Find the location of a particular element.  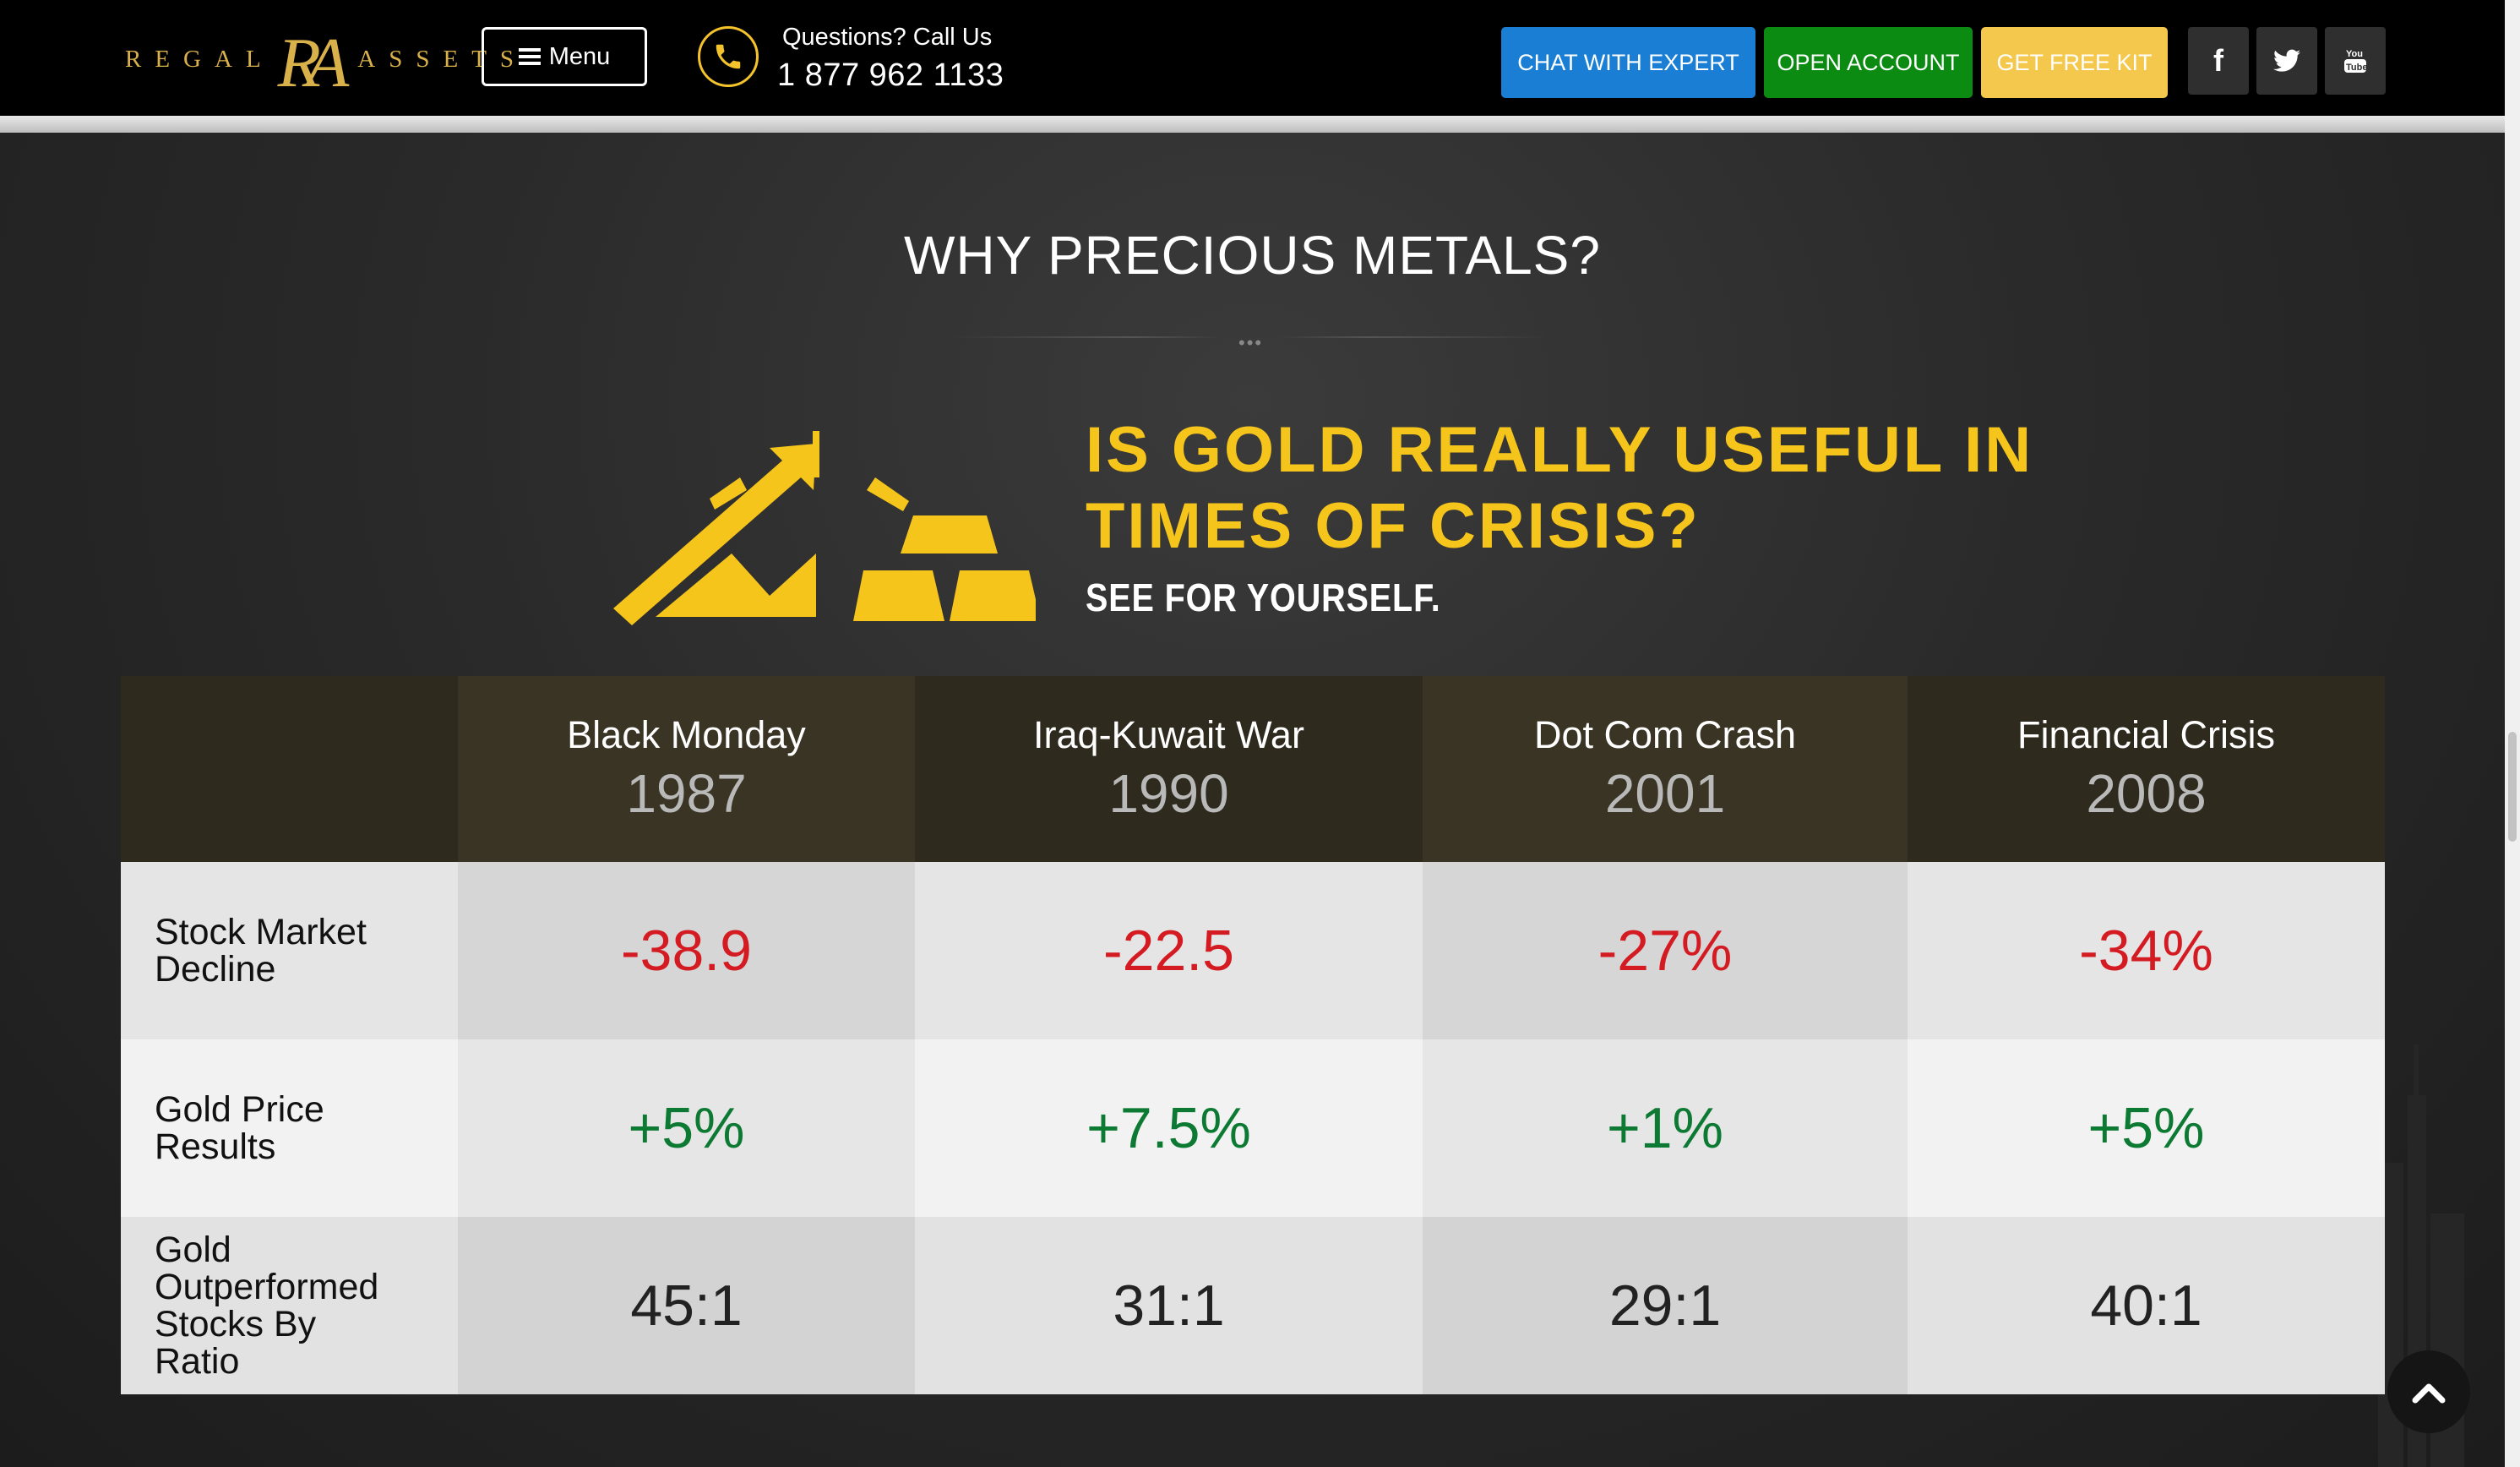

column-event: Black Monday is located at coordinates (686, 734).